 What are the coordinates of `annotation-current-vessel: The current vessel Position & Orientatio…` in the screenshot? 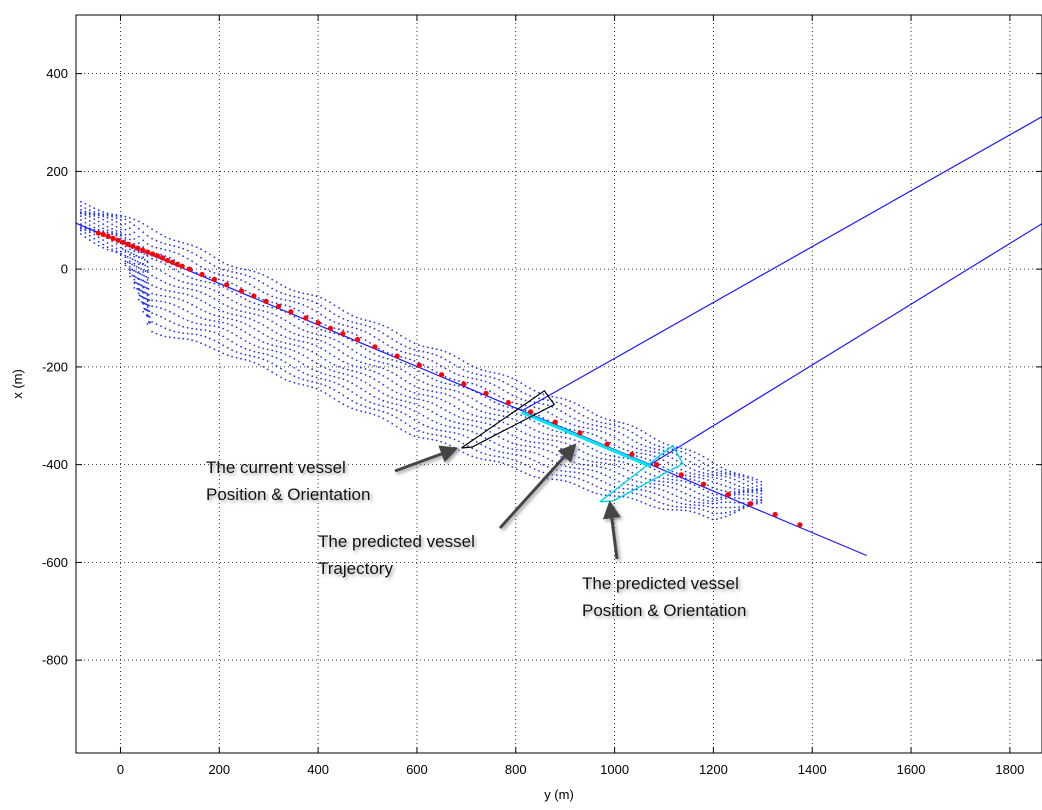 It's located at (332, 474).